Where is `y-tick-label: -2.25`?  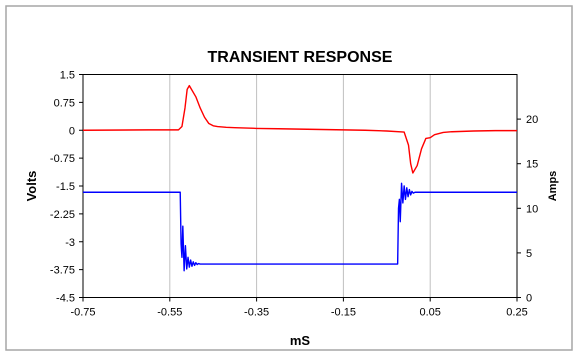 y-tick-label: -2.25 is located at coordinates (62, 215).